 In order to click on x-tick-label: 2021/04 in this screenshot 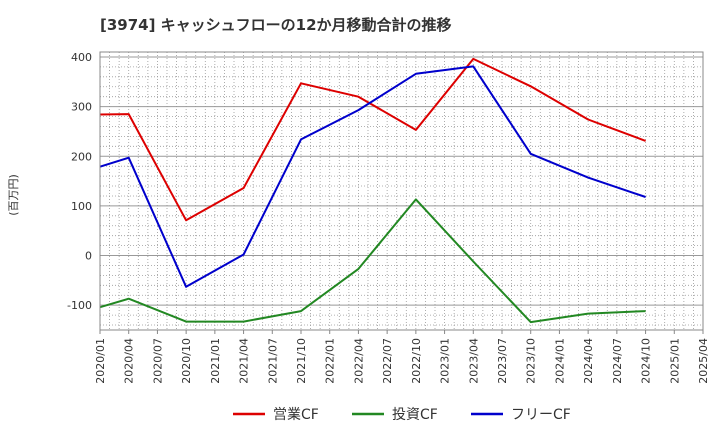, I will do `click(244, 361)`.